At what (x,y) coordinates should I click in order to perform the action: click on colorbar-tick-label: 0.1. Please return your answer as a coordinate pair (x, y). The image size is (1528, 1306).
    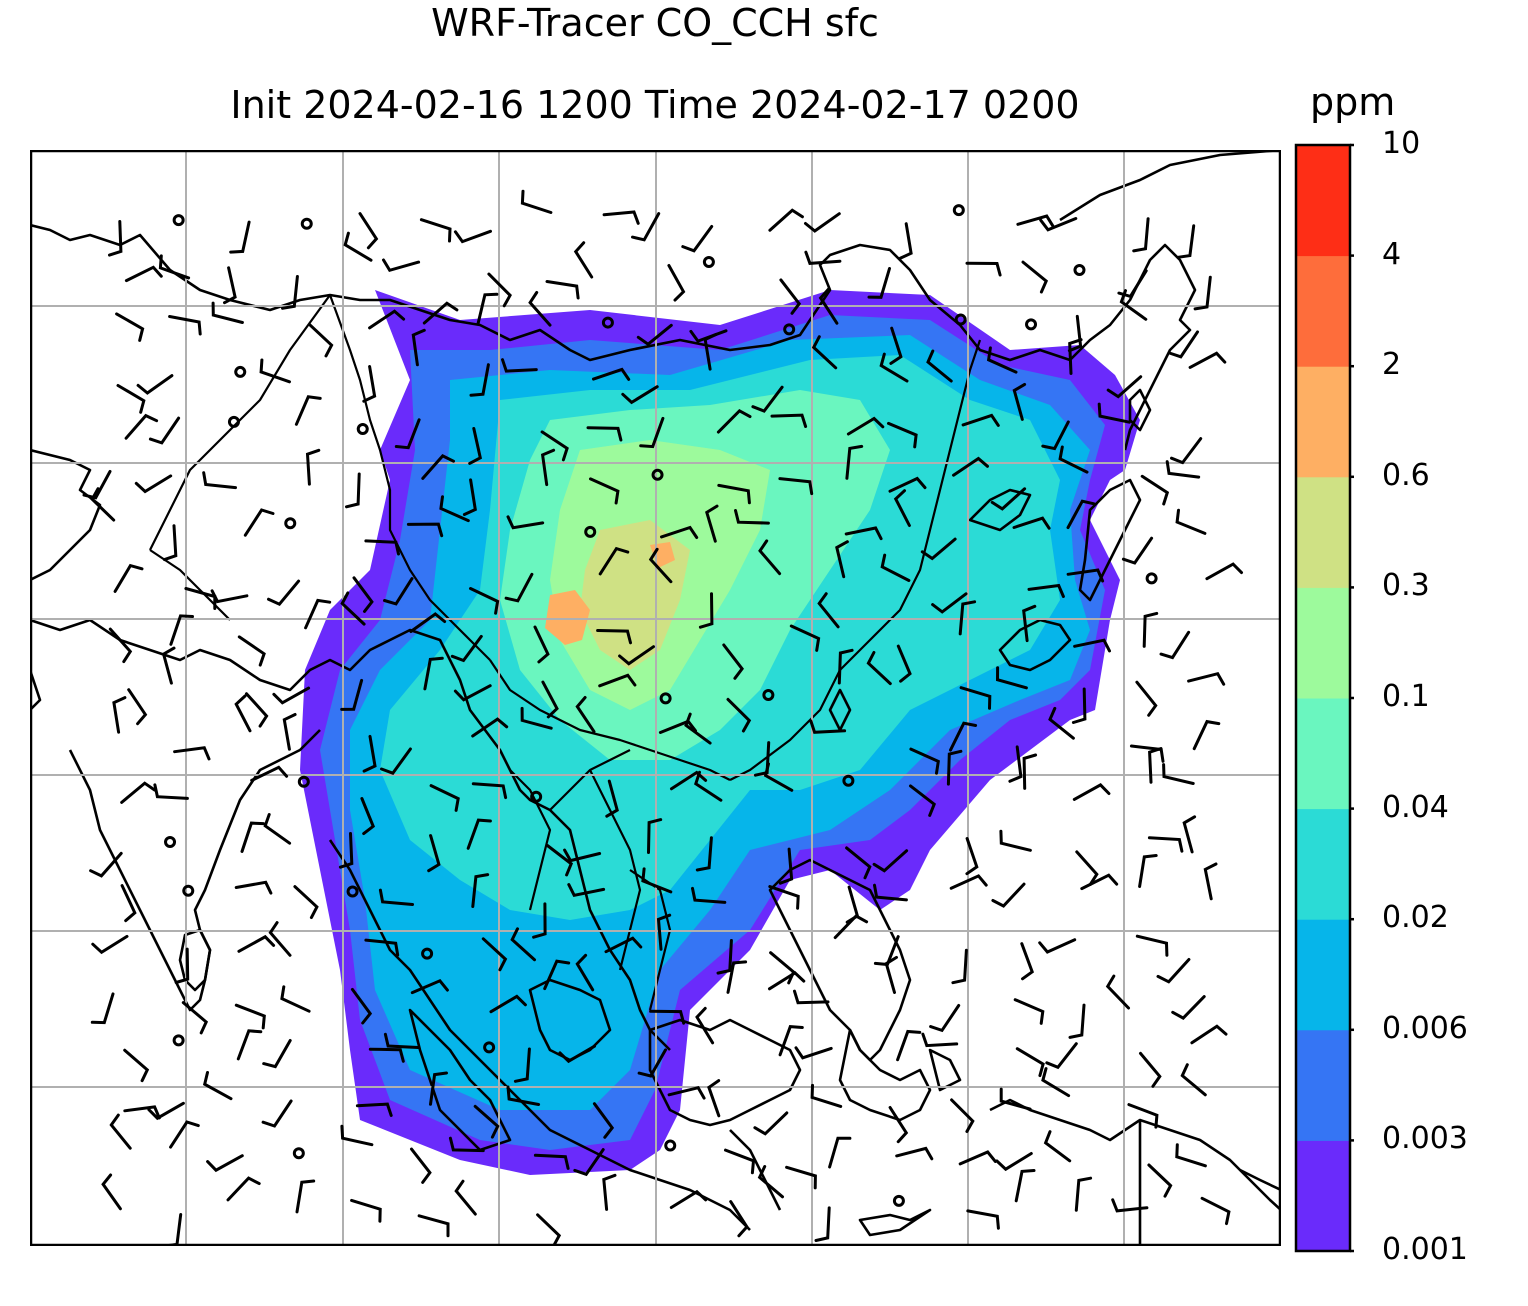
    Looking at the image, I should click on (1406, 696).